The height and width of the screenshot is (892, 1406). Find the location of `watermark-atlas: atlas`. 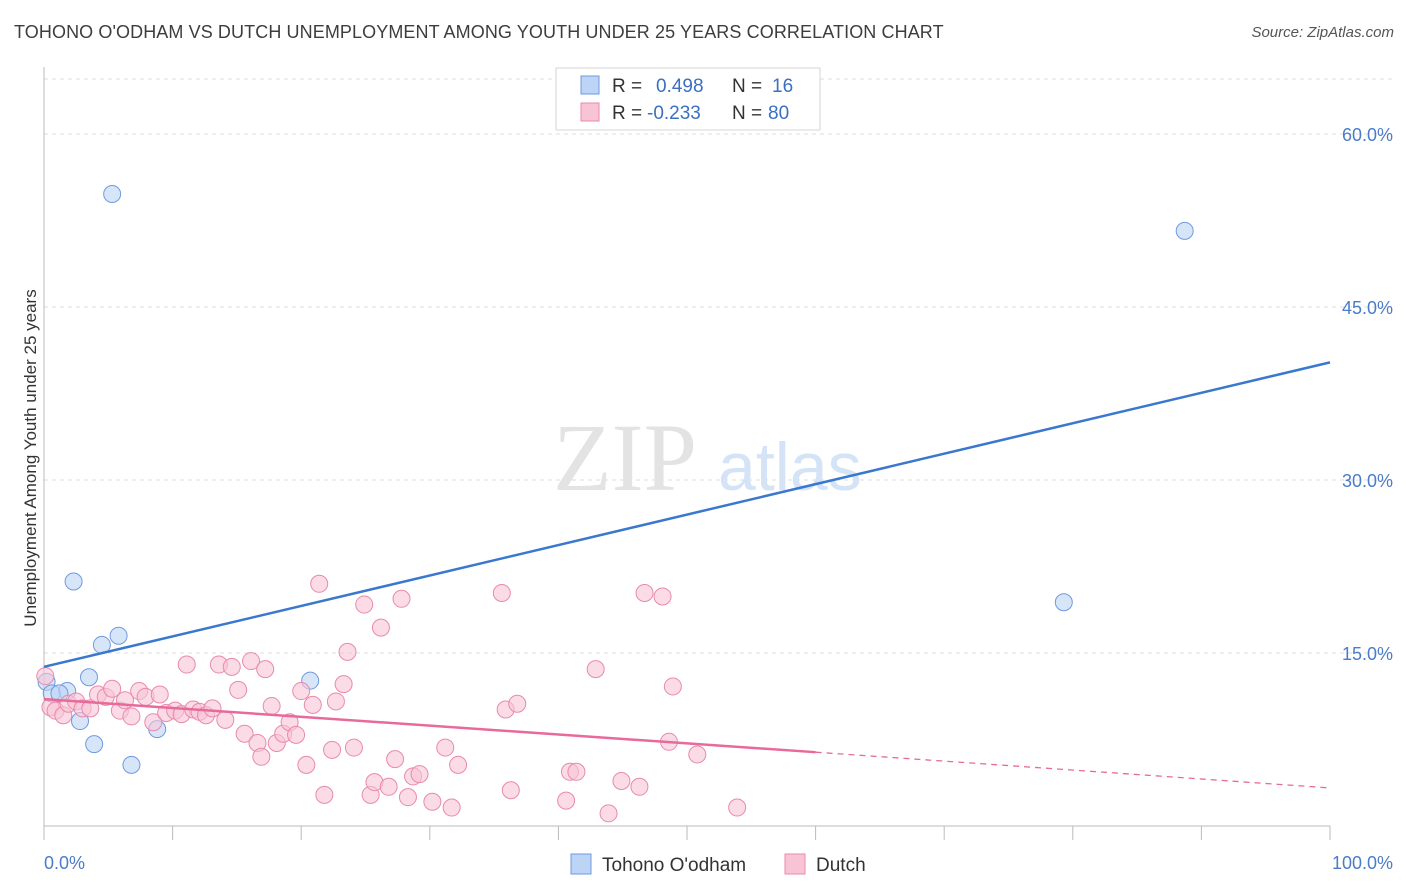

watermark-atlas: atlas is located at coordinates (790, 467).